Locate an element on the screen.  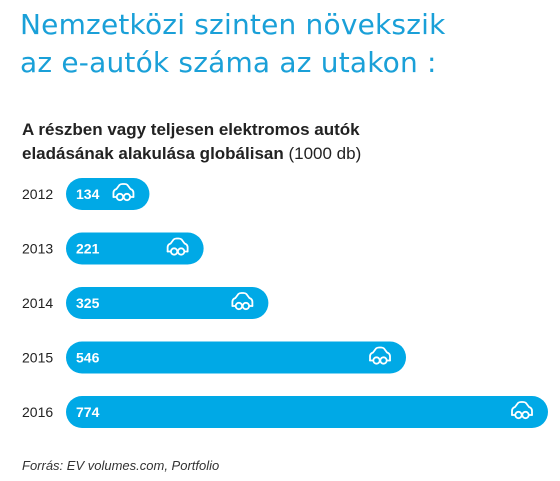
category-label-2013: 2013 is located at coordinates (37, 249).